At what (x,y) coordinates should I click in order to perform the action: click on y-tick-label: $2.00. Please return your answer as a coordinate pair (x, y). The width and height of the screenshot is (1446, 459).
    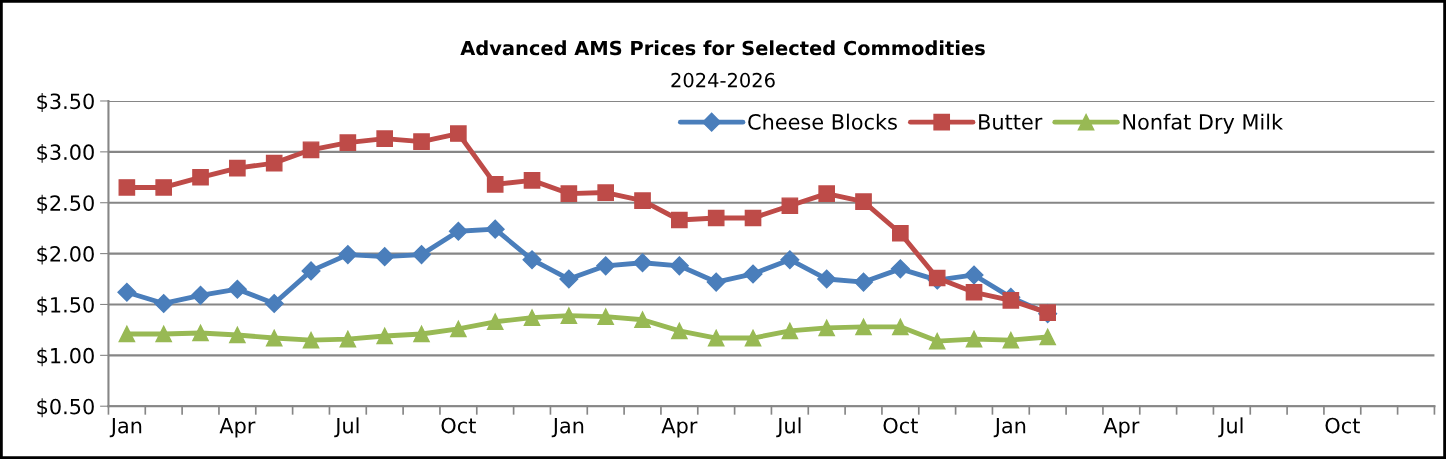
    Looking at the image, I should click on (65, 255).